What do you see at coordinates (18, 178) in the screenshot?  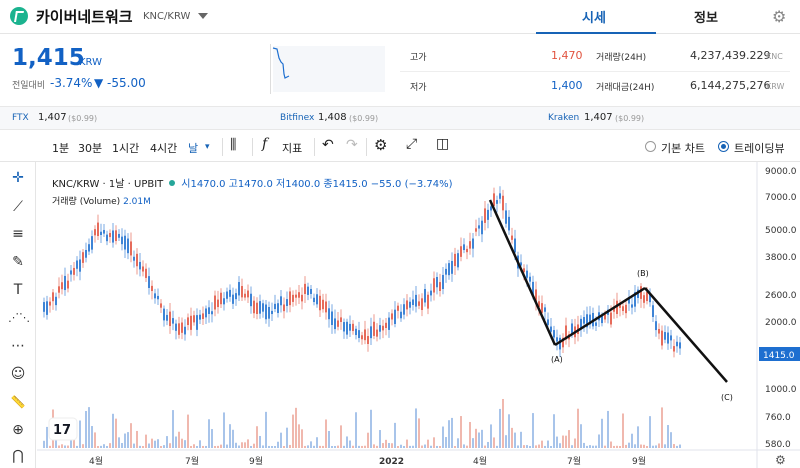 I see `crosshair-icon: ✛` at bounding box center [18, 178].